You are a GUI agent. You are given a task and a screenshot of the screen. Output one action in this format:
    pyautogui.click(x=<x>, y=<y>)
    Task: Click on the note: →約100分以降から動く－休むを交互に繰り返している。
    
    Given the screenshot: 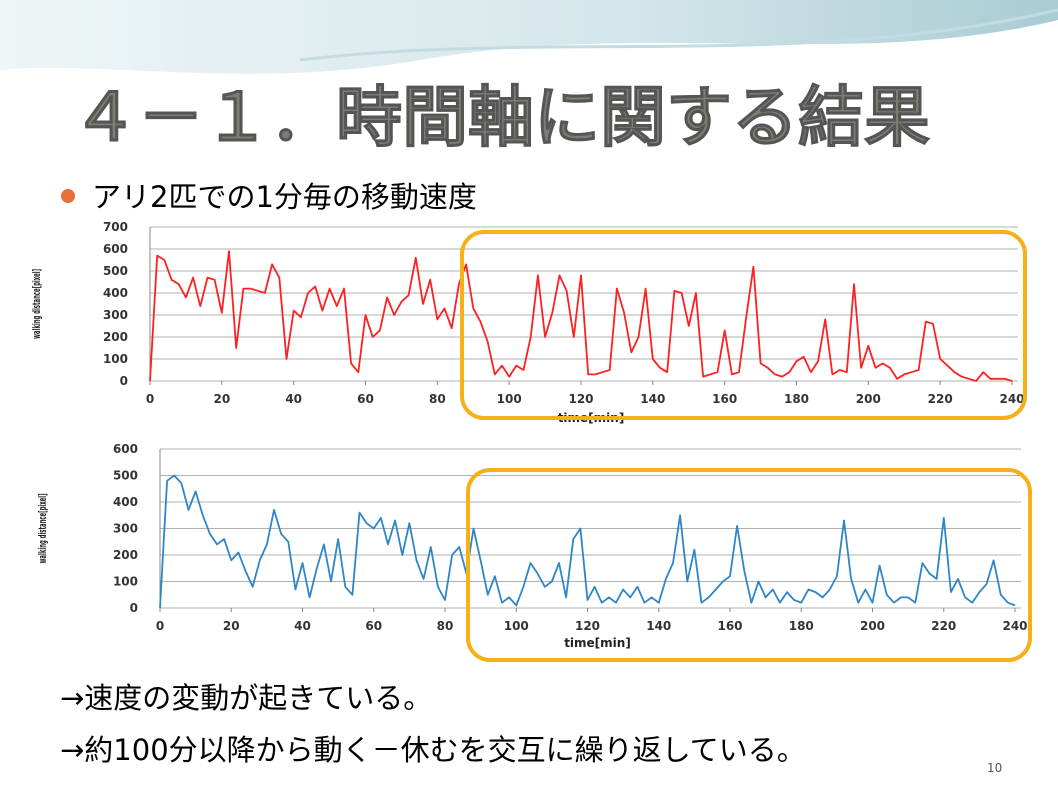 What is the action you would take?
    pyautogui.click(x=433, y=750)
    